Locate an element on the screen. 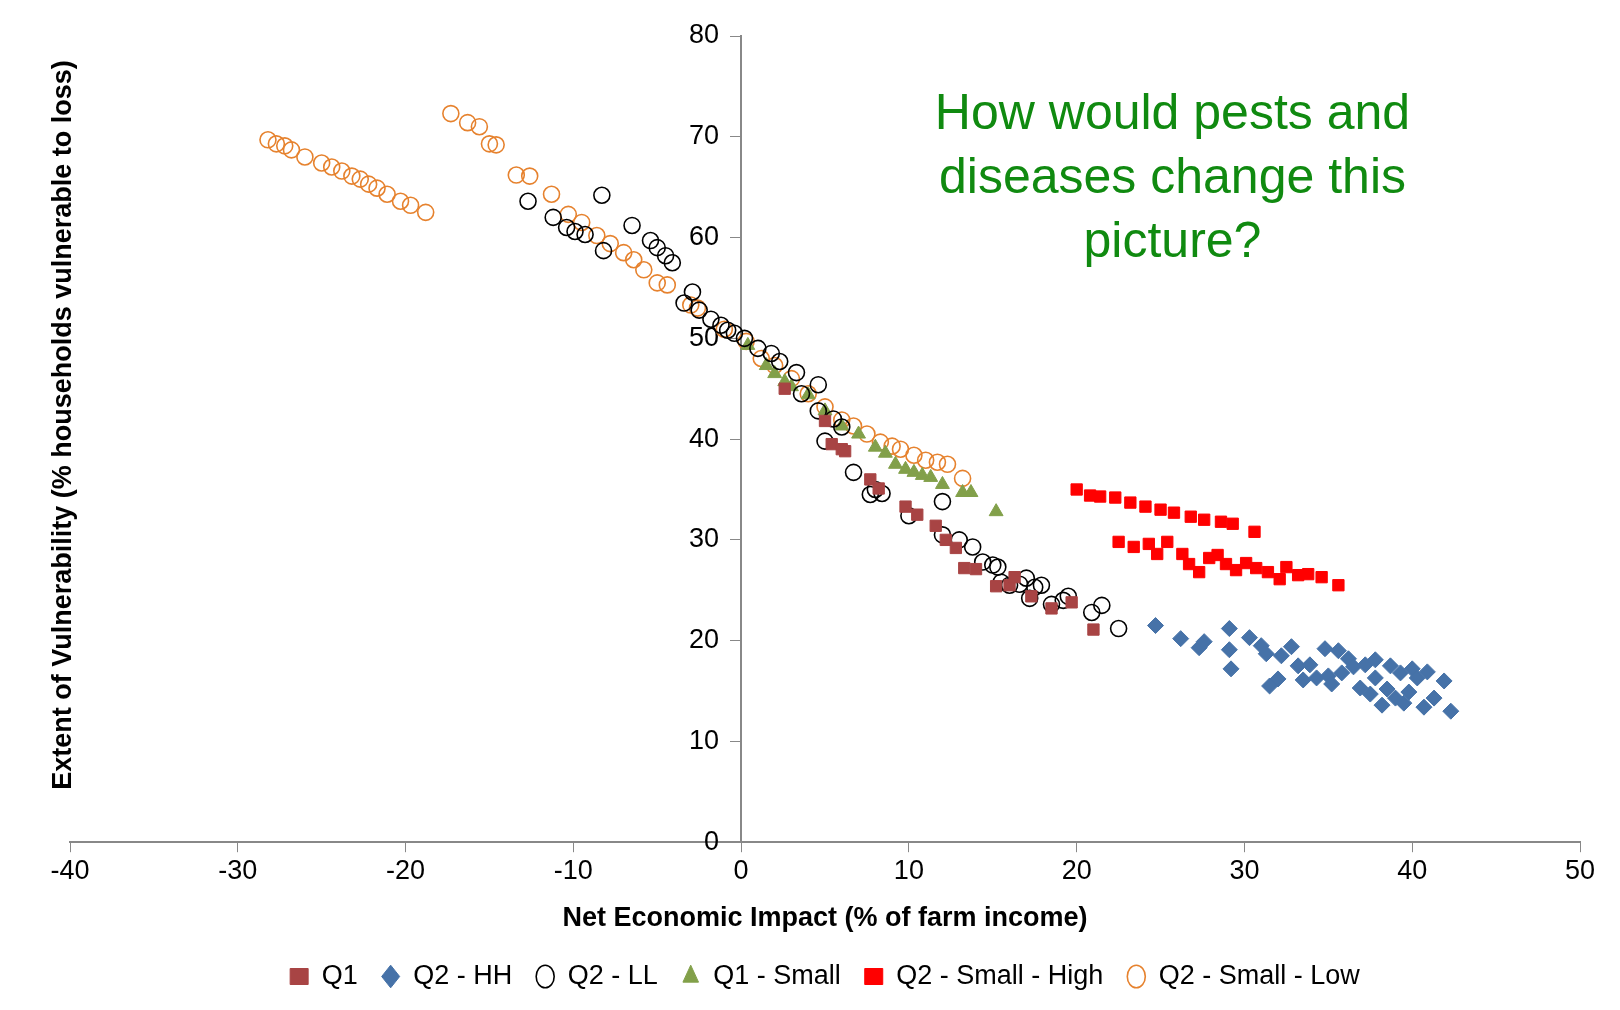  x-tick-label: -10 is located at coordinates (573, 869).